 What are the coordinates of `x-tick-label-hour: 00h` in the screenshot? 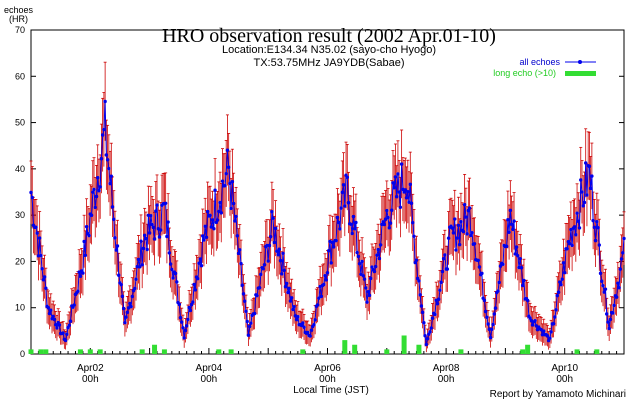 It's located at (209, 379).